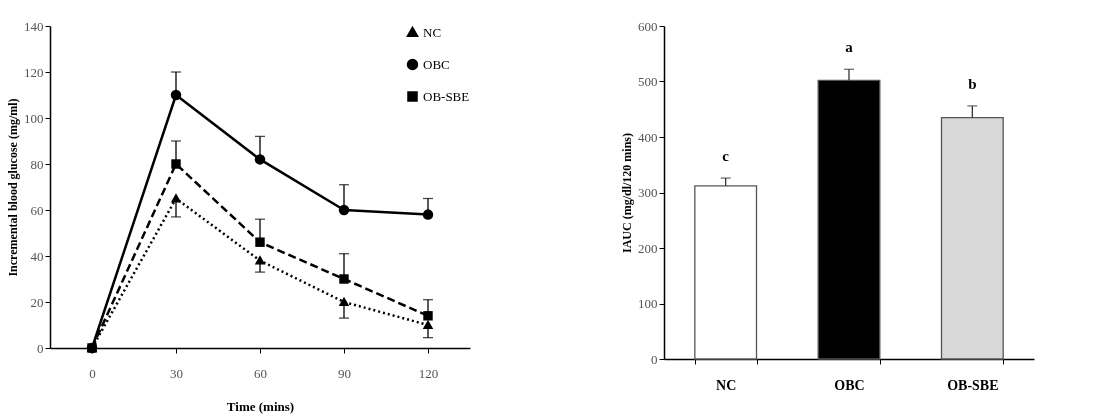 The height and width of the screenshot is (420, 1101). I want to click on x-tick-label: 90, so click(344, 373).